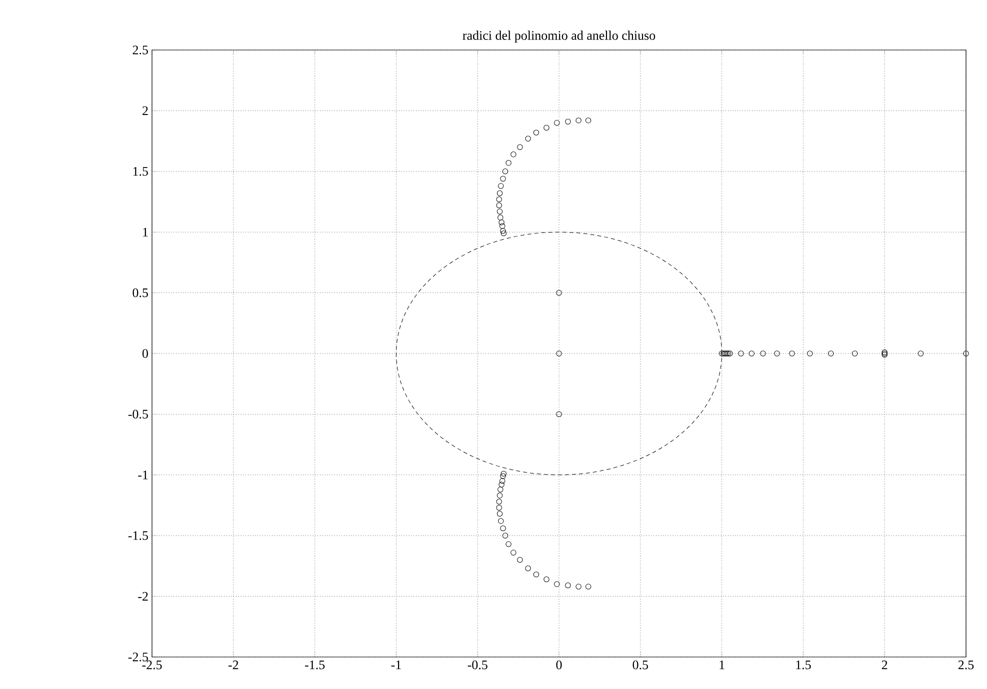  Describe the element at coordinates (396, 665) in the screenshot. I see `x-tick-label: -1` at that location.